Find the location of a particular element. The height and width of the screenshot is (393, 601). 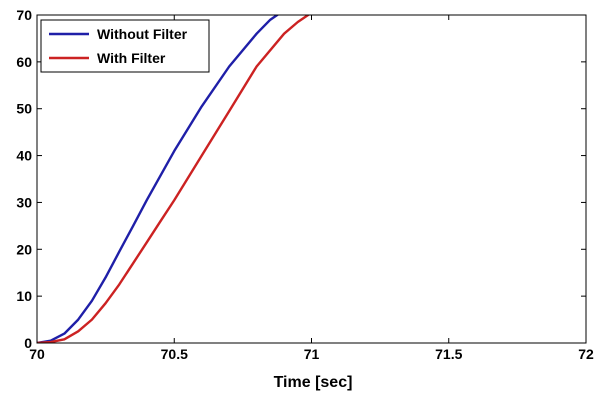

x-tick-label: 71 is located at coordinates (312, 354).